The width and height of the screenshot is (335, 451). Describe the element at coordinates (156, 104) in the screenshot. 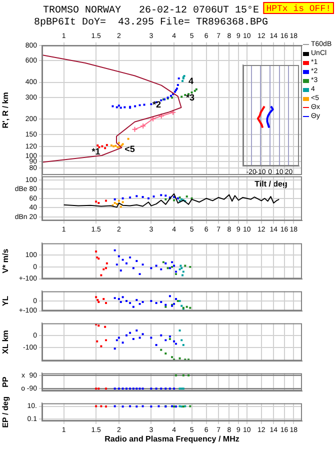

I see `annotation: *2` at that location.